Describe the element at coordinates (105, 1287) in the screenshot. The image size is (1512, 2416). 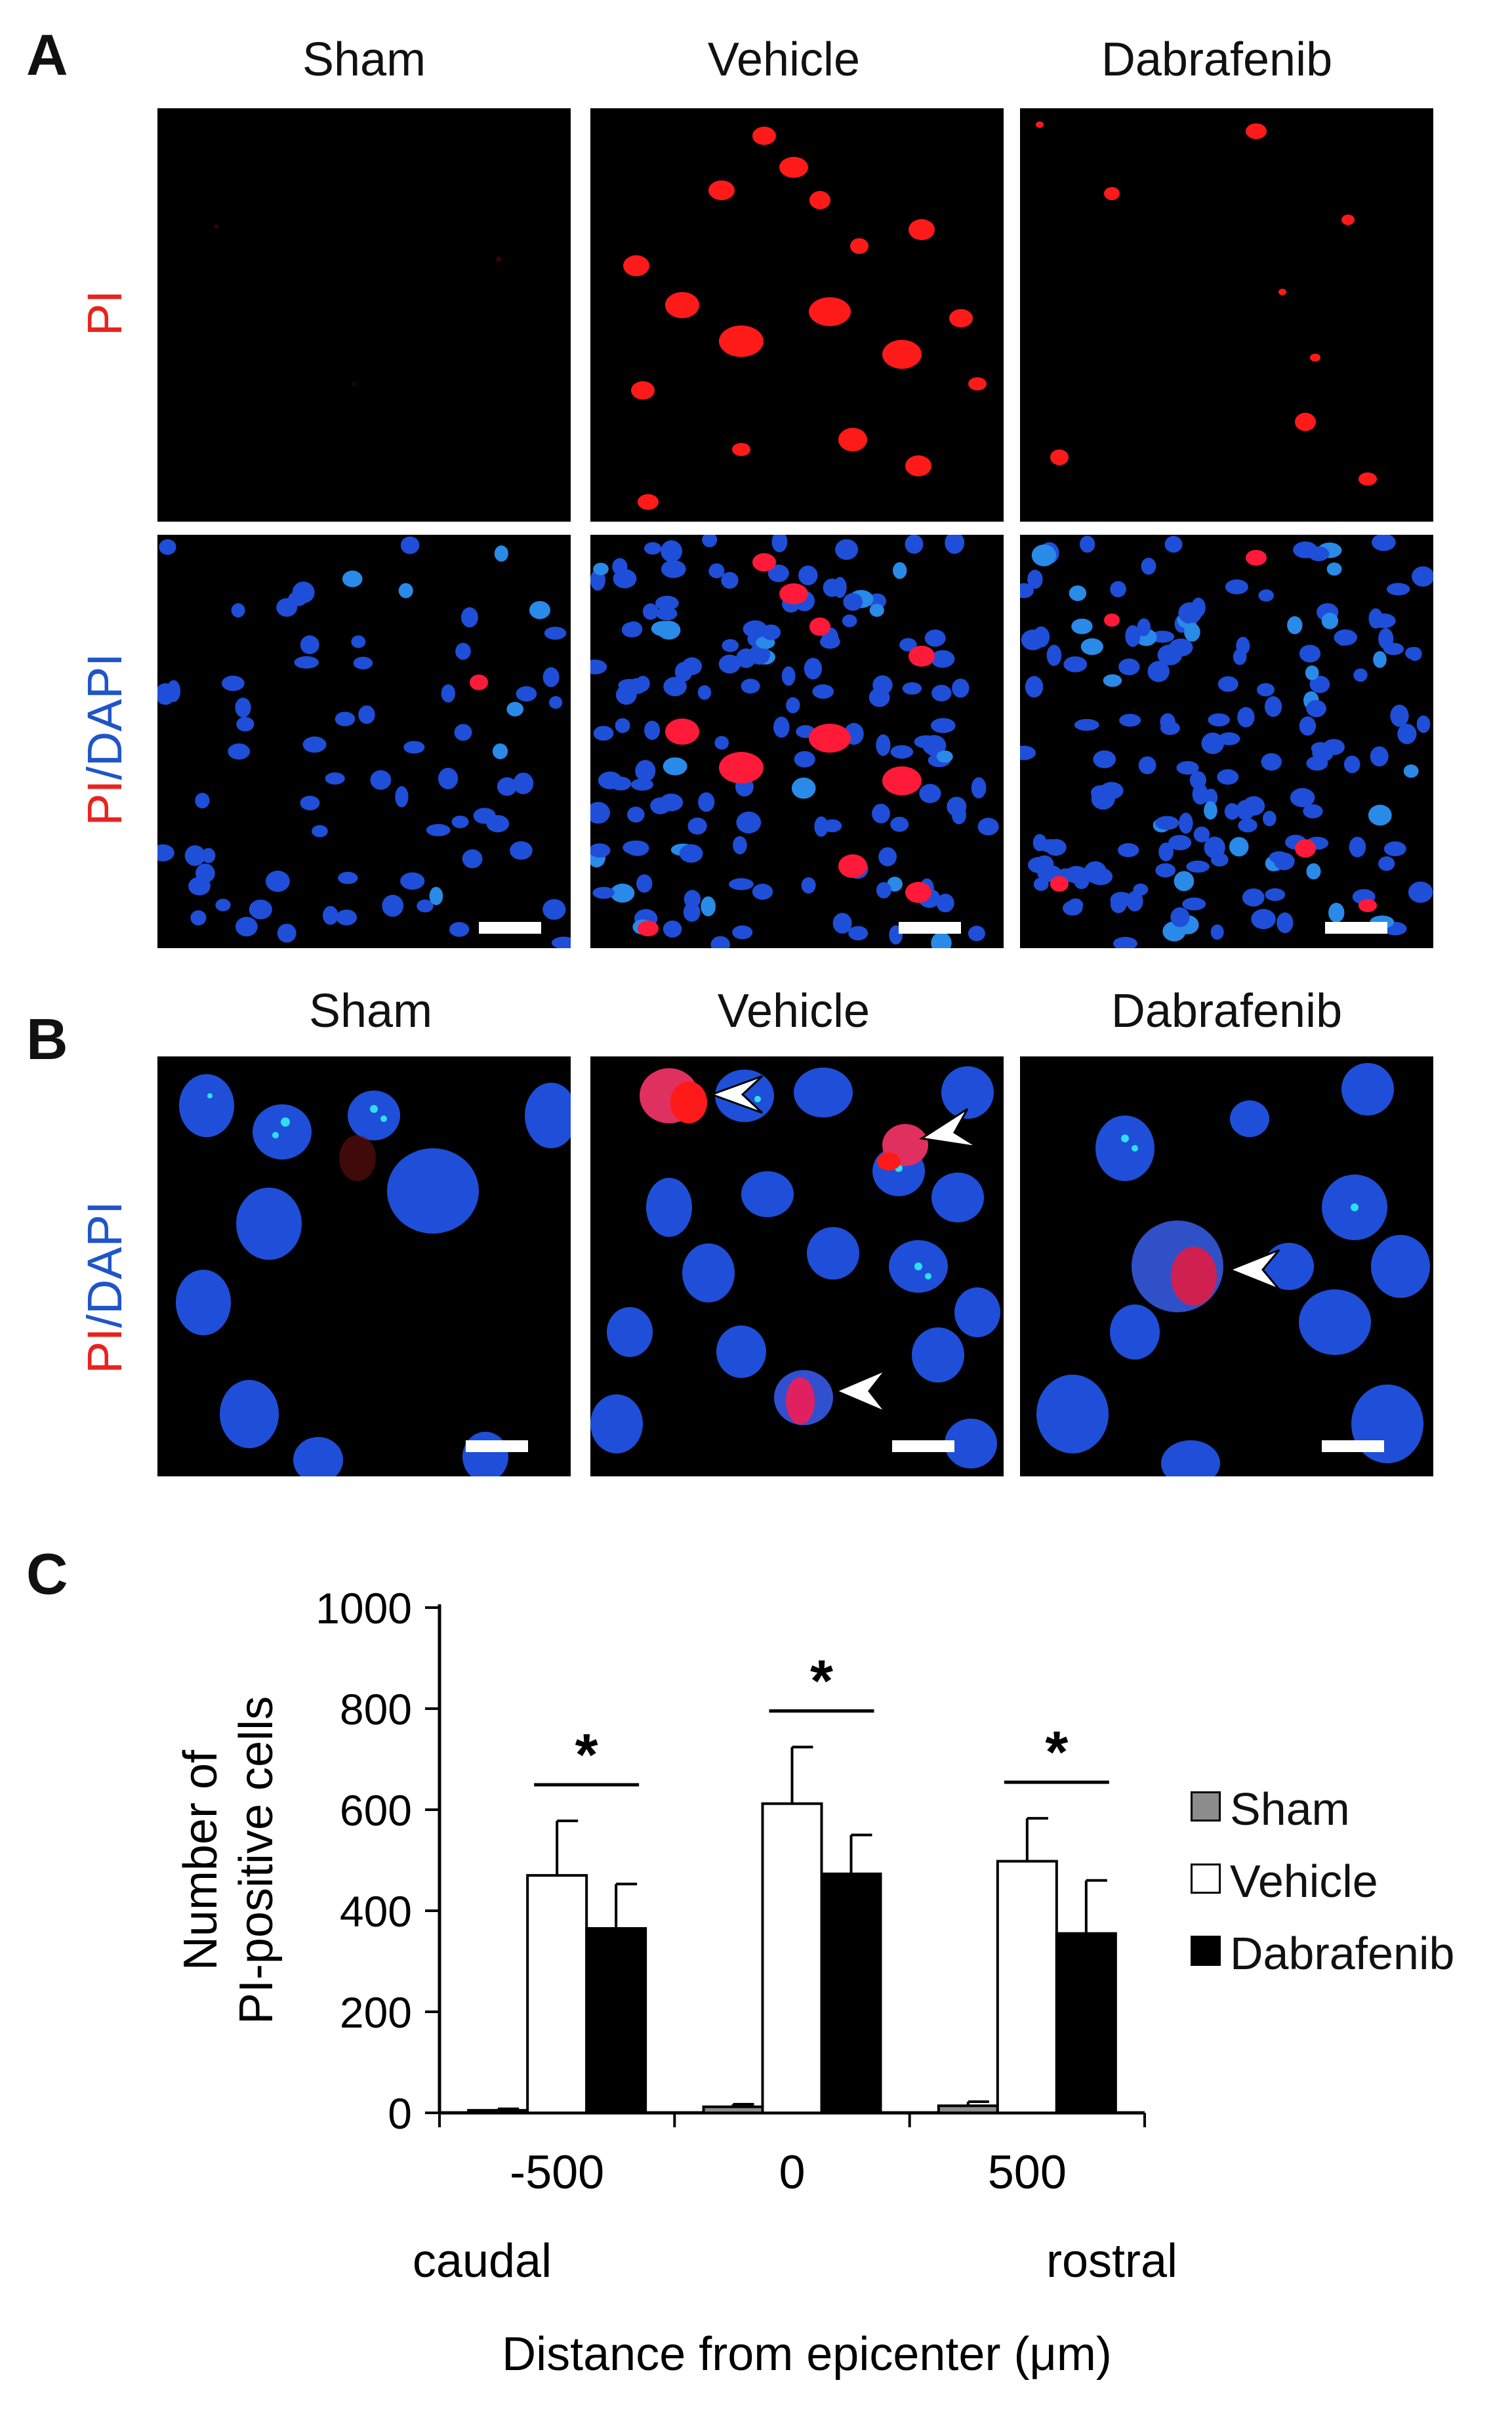
I see `panel-b-row-label-pi-dapi: PI/DAPI` at that location.